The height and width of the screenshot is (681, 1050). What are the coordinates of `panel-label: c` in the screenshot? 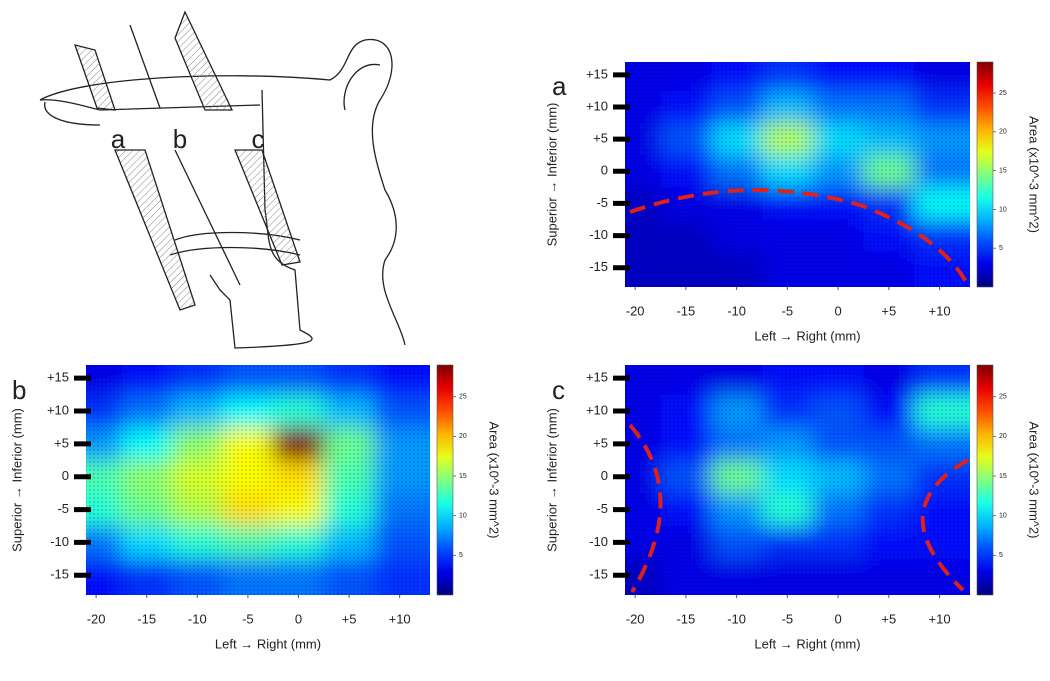 It's located at (558, 390).